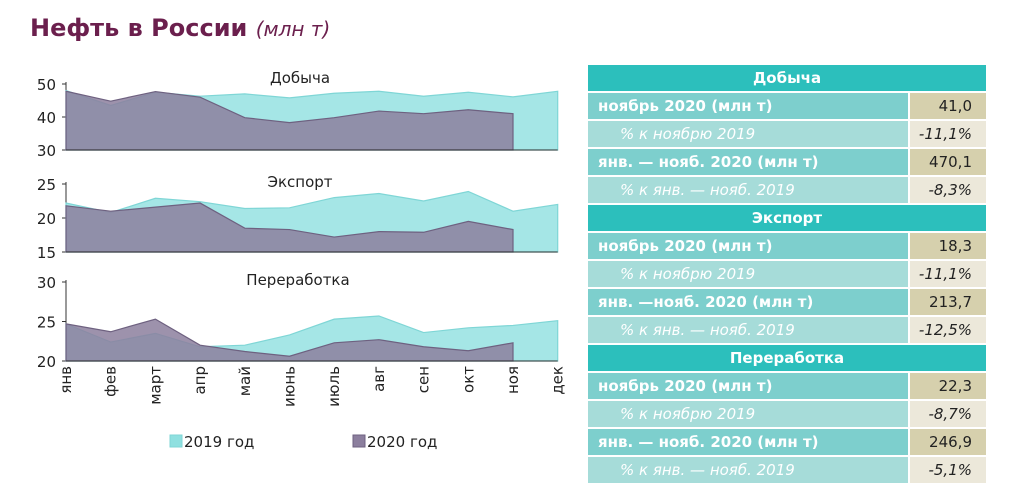 The image size is (1035, 498). Describe the element at coordinates (749, 302) in the screenshot. I see `row-label: янв. —нояб. 2020 (млн т)` at that location.